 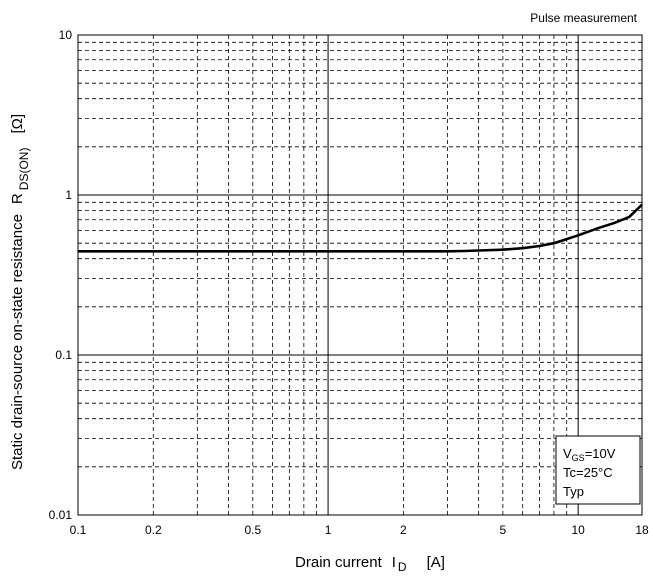 I want to click on cond-typ: Typ, so click(x=573, y=491).